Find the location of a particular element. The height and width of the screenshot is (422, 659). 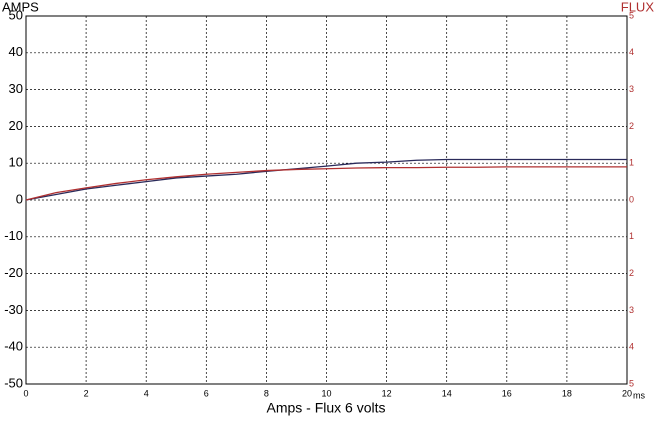

y-tick-label: 10 is located at coordinates (16, 162).